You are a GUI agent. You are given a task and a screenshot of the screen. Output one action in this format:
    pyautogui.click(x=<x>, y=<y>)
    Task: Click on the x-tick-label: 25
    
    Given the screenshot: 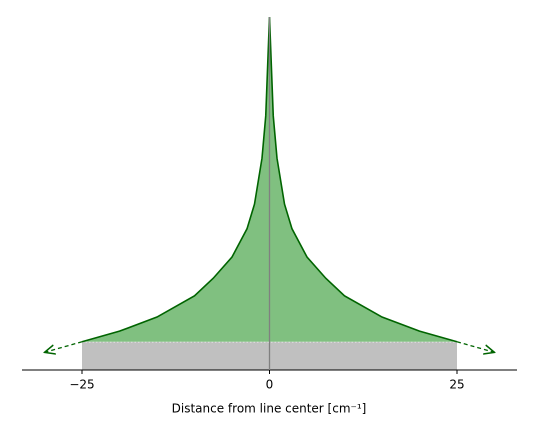 What is the action you would take?
    pyautogui.click(x=456, y=385)
    